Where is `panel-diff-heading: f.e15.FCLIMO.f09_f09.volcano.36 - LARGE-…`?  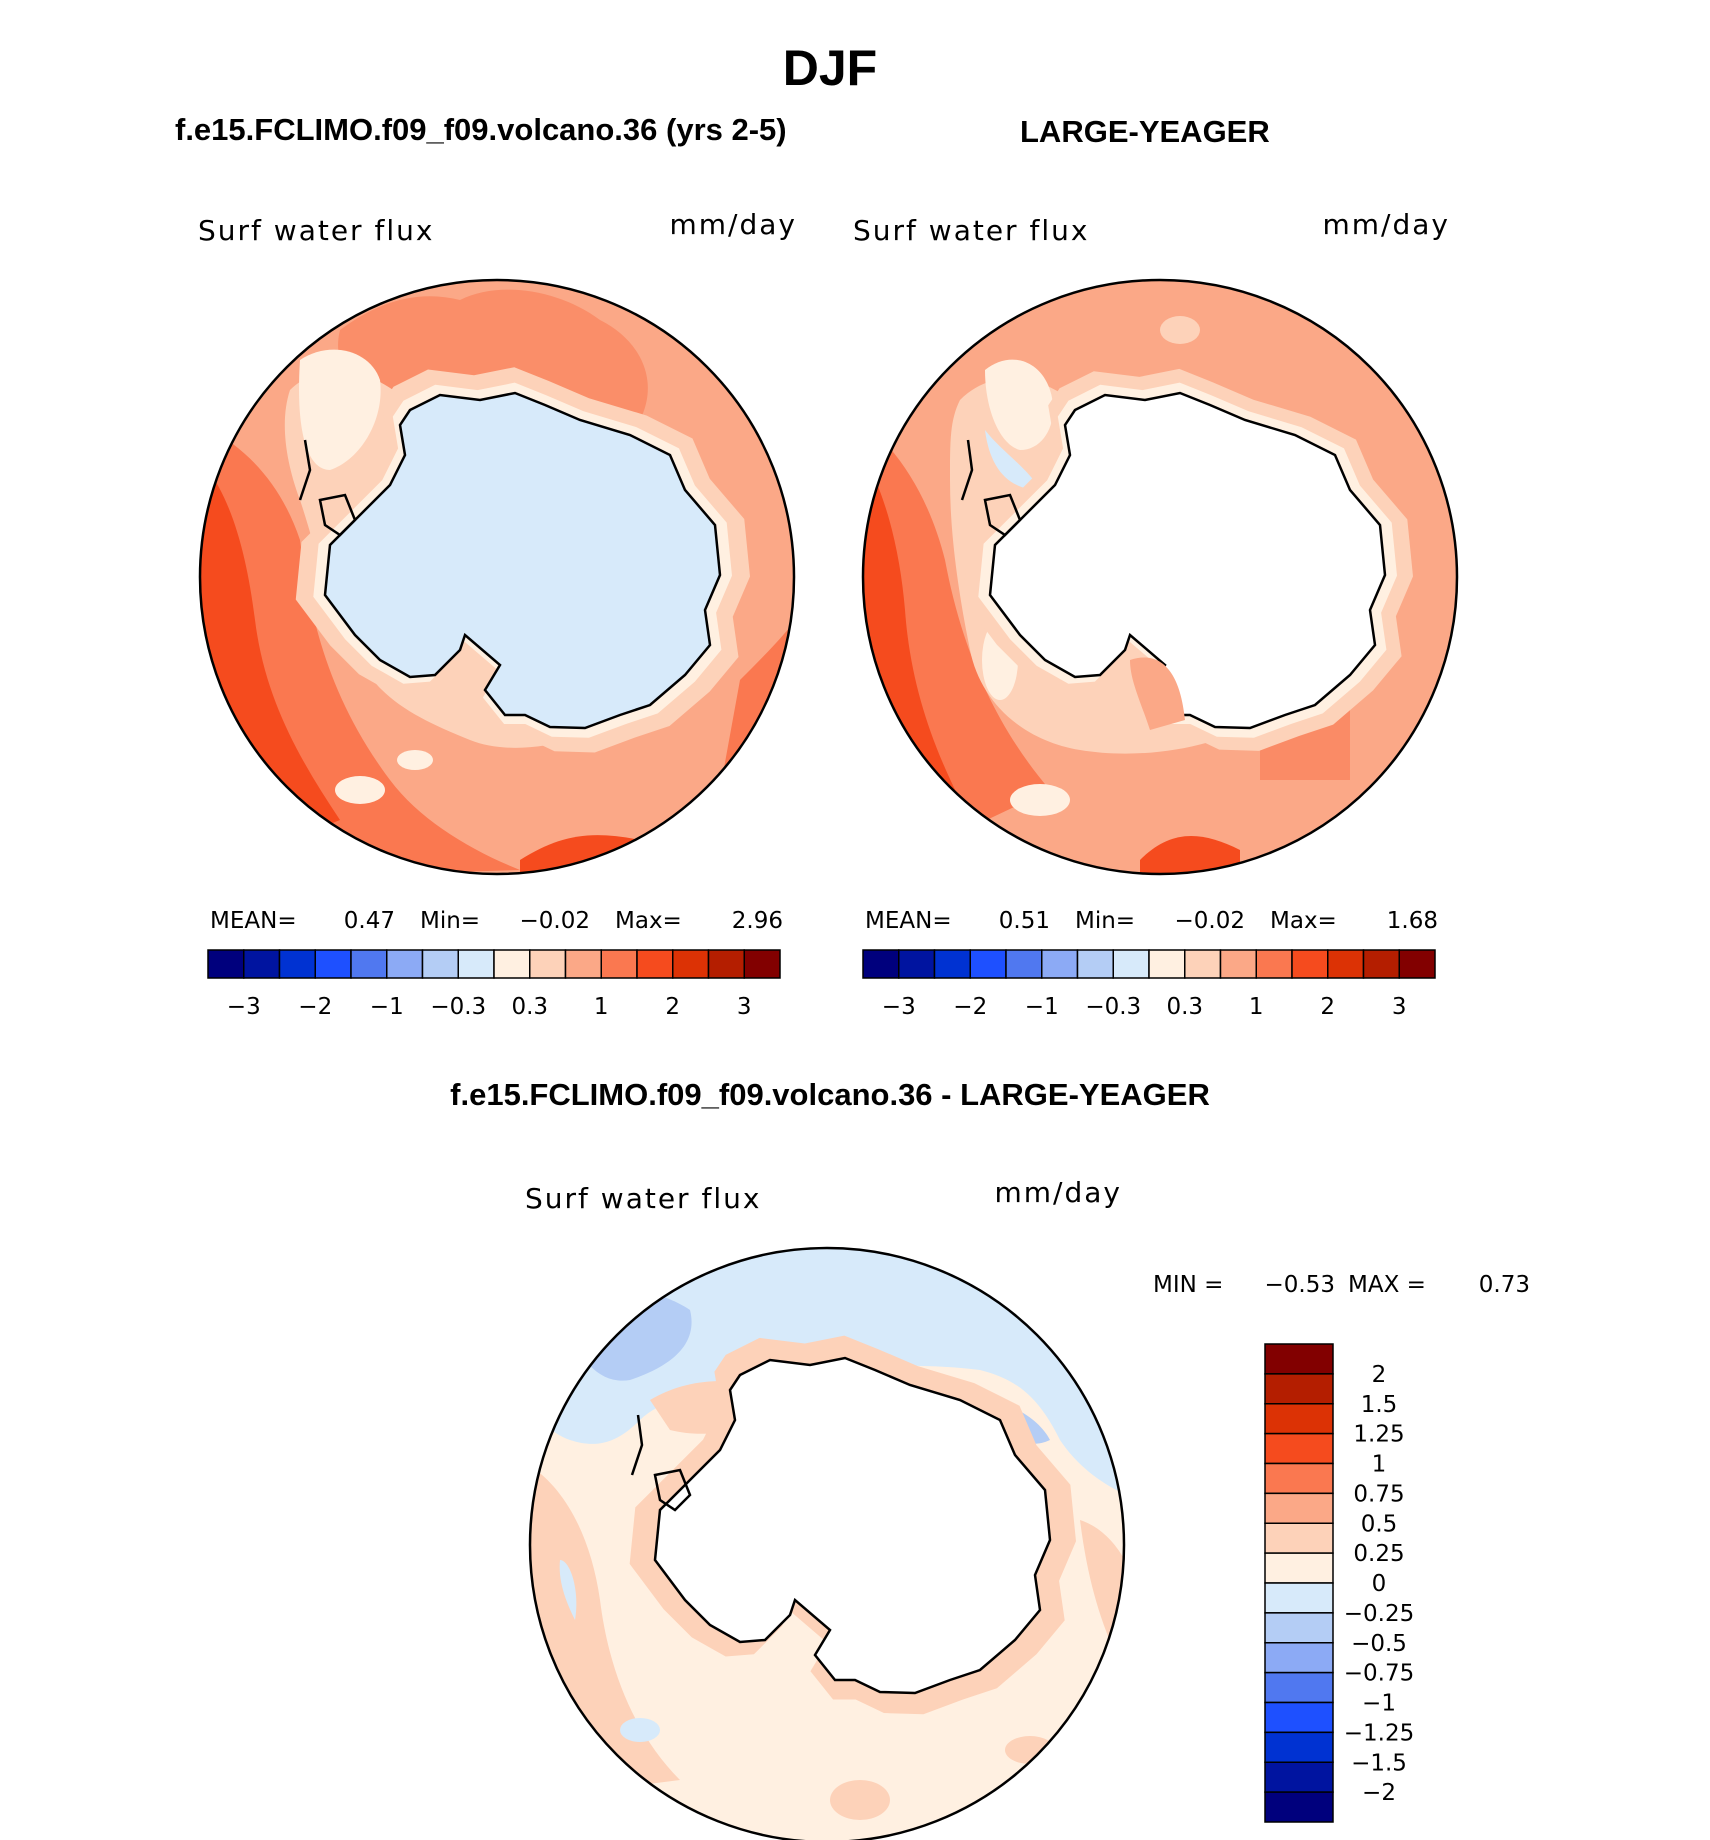
panel-diff-heading: f.e15.FCLIMO.f09_f09.volcano.36 - LARGE-… is located at coordinates (830, 1094).